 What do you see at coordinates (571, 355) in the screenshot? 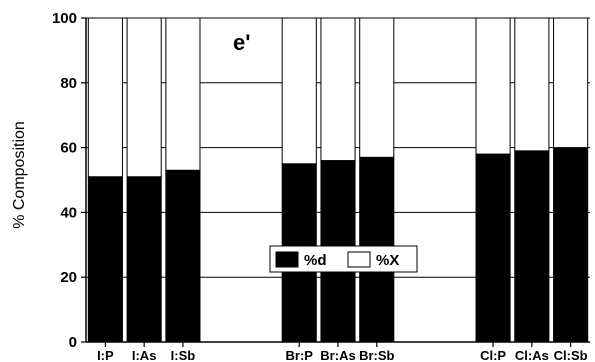
I see `x-tick-label: Cl:Sb` at bounding box center [571, 355].